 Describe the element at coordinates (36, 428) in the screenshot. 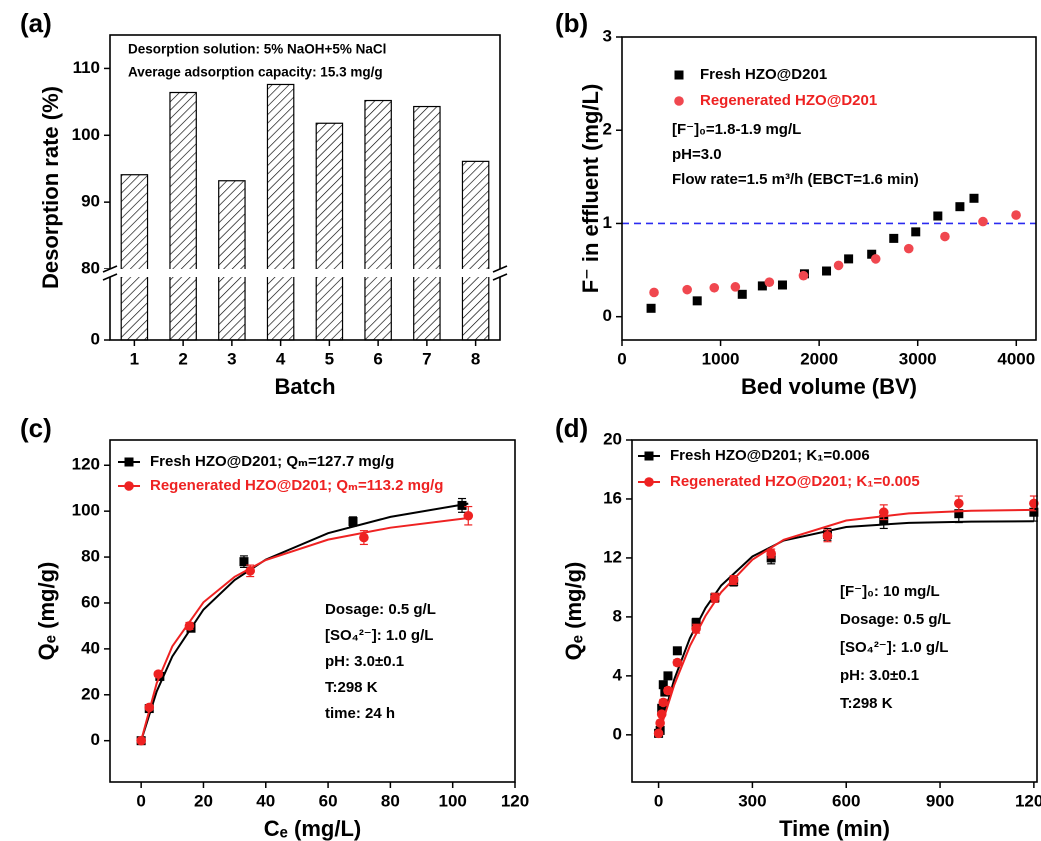

I see `panel-label: (c)` at that location.